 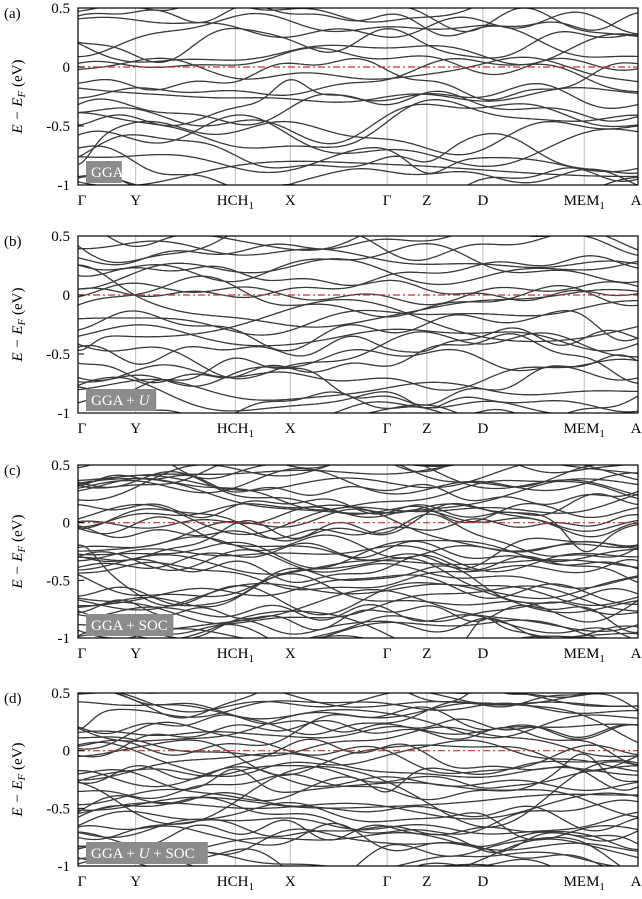 What do you see at coordinates (107, 173) in the screenshot?
I see `method-badge-label: GGA` at bounding box center [107, 173].